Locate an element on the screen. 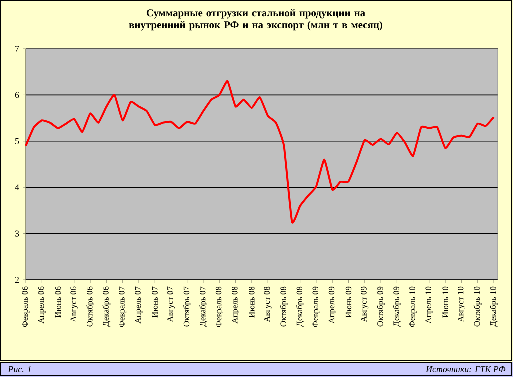 This screenshot has height=377, width=513. x-tick-label: Август 09 is located at coordinates (365, 304).